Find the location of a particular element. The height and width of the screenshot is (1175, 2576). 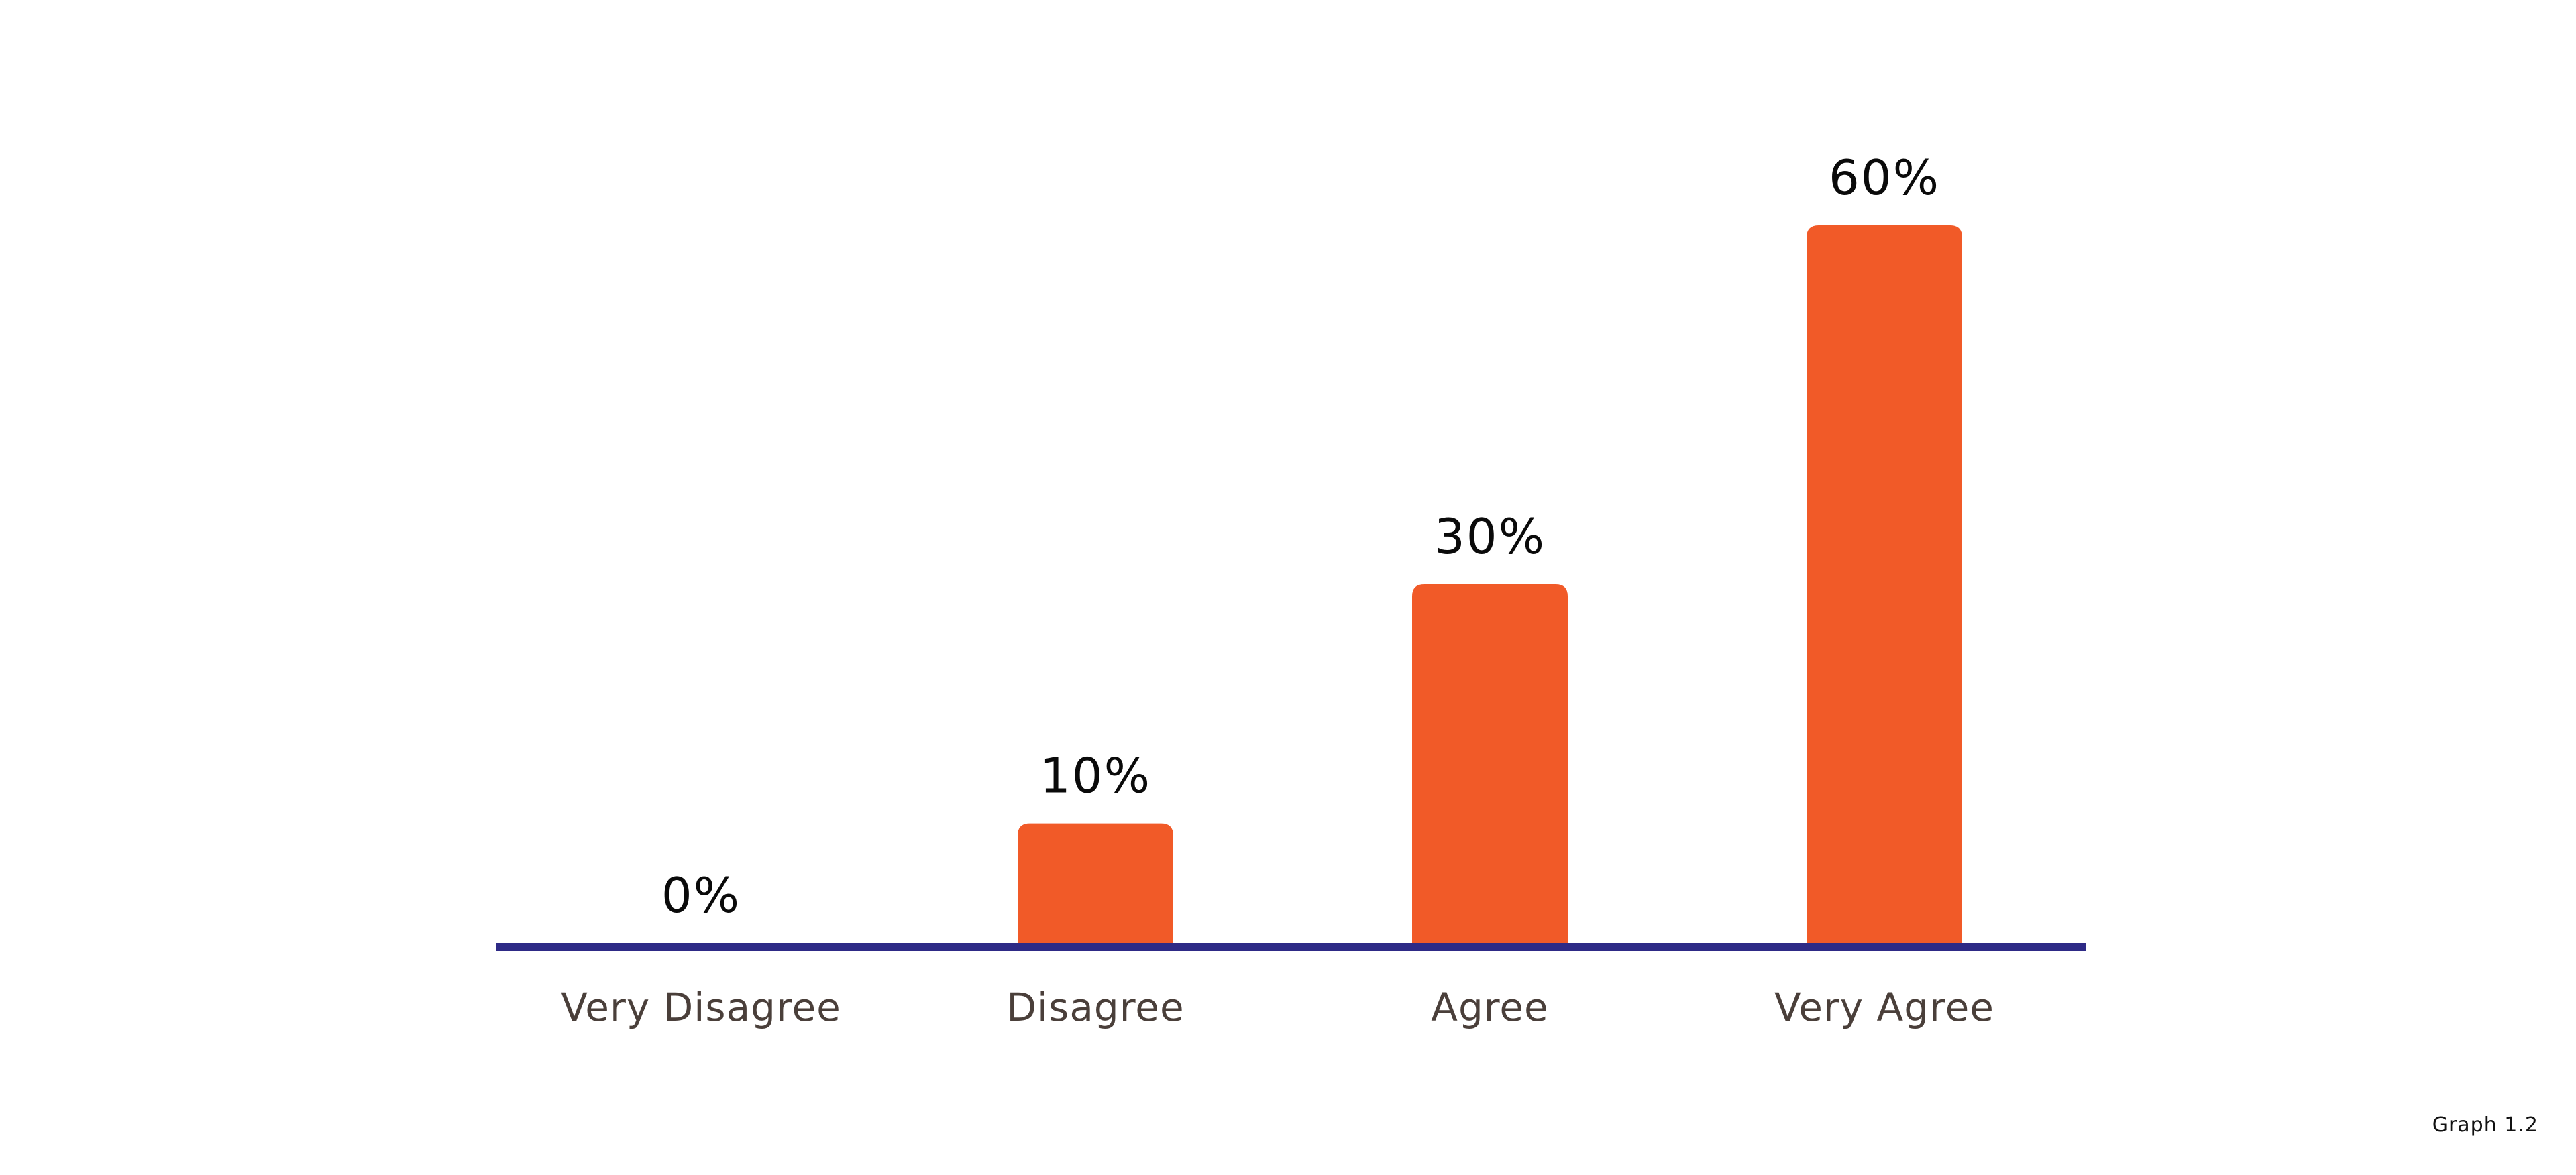

bar-disagree is located at coordinates (1095, 884).